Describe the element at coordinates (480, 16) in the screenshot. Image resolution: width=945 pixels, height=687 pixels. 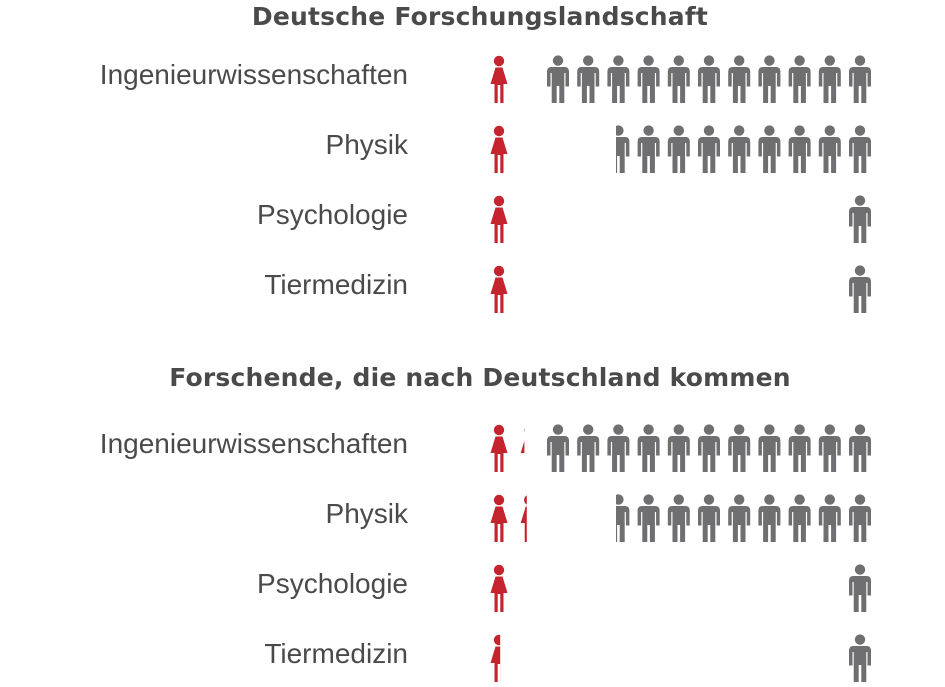
I see `chart-1-title: Deutsche Forschungslandschaft` at that location.